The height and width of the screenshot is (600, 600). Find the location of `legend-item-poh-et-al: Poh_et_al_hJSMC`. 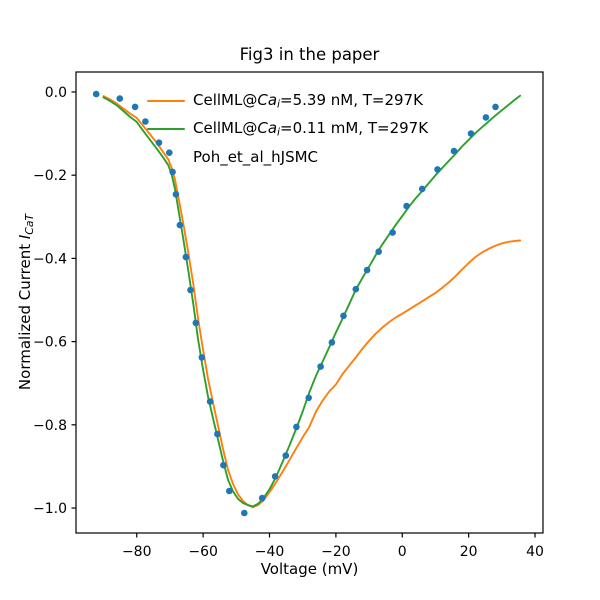

legend-item-poh-et-al: Poh_et_al_hJSMC is located at coordinates (287, 157).